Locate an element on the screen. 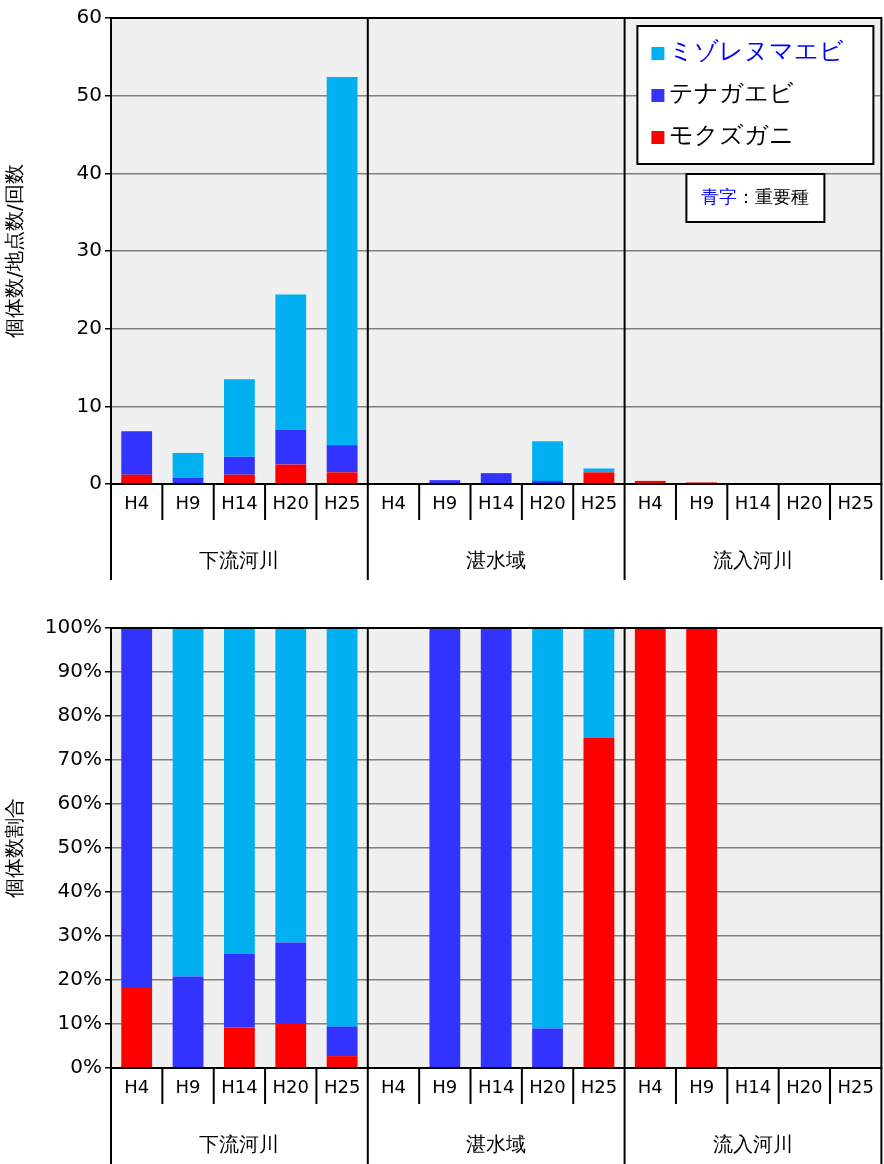 The height and width of the screenshot is (1164, 884). y-axis-title: 個体数割合 is located at coordinates (14, 848).